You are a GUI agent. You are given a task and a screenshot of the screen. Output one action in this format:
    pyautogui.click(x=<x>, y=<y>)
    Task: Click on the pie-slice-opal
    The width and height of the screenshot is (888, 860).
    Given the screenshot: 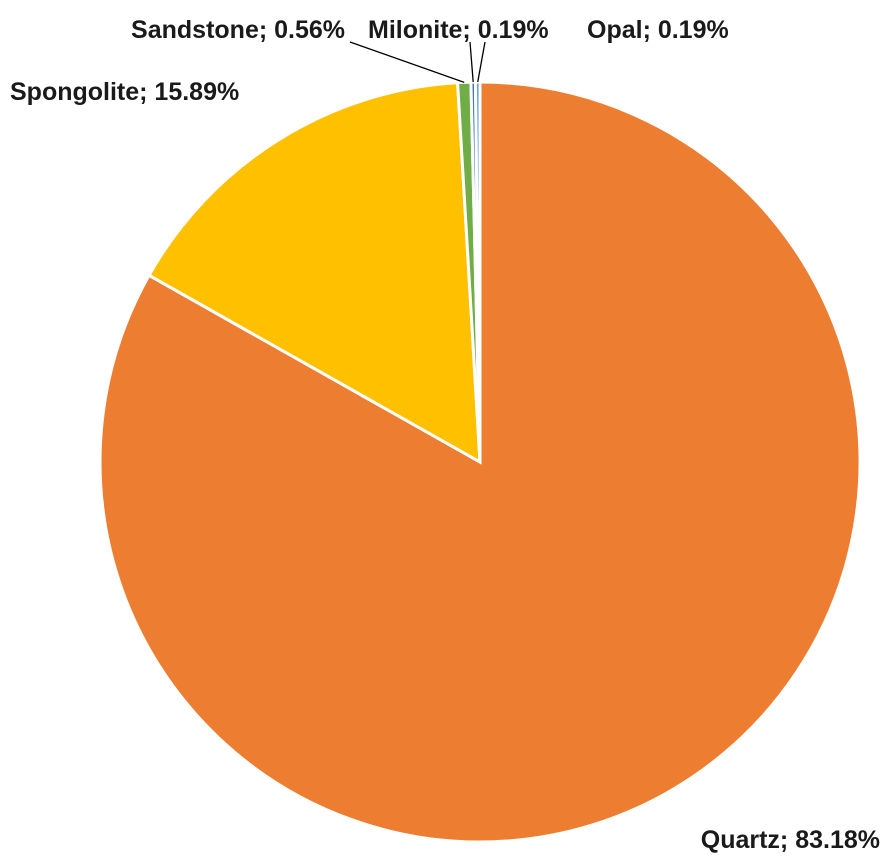 What is the action you would take?
    pyautogui.click(x=477, y=271)
    